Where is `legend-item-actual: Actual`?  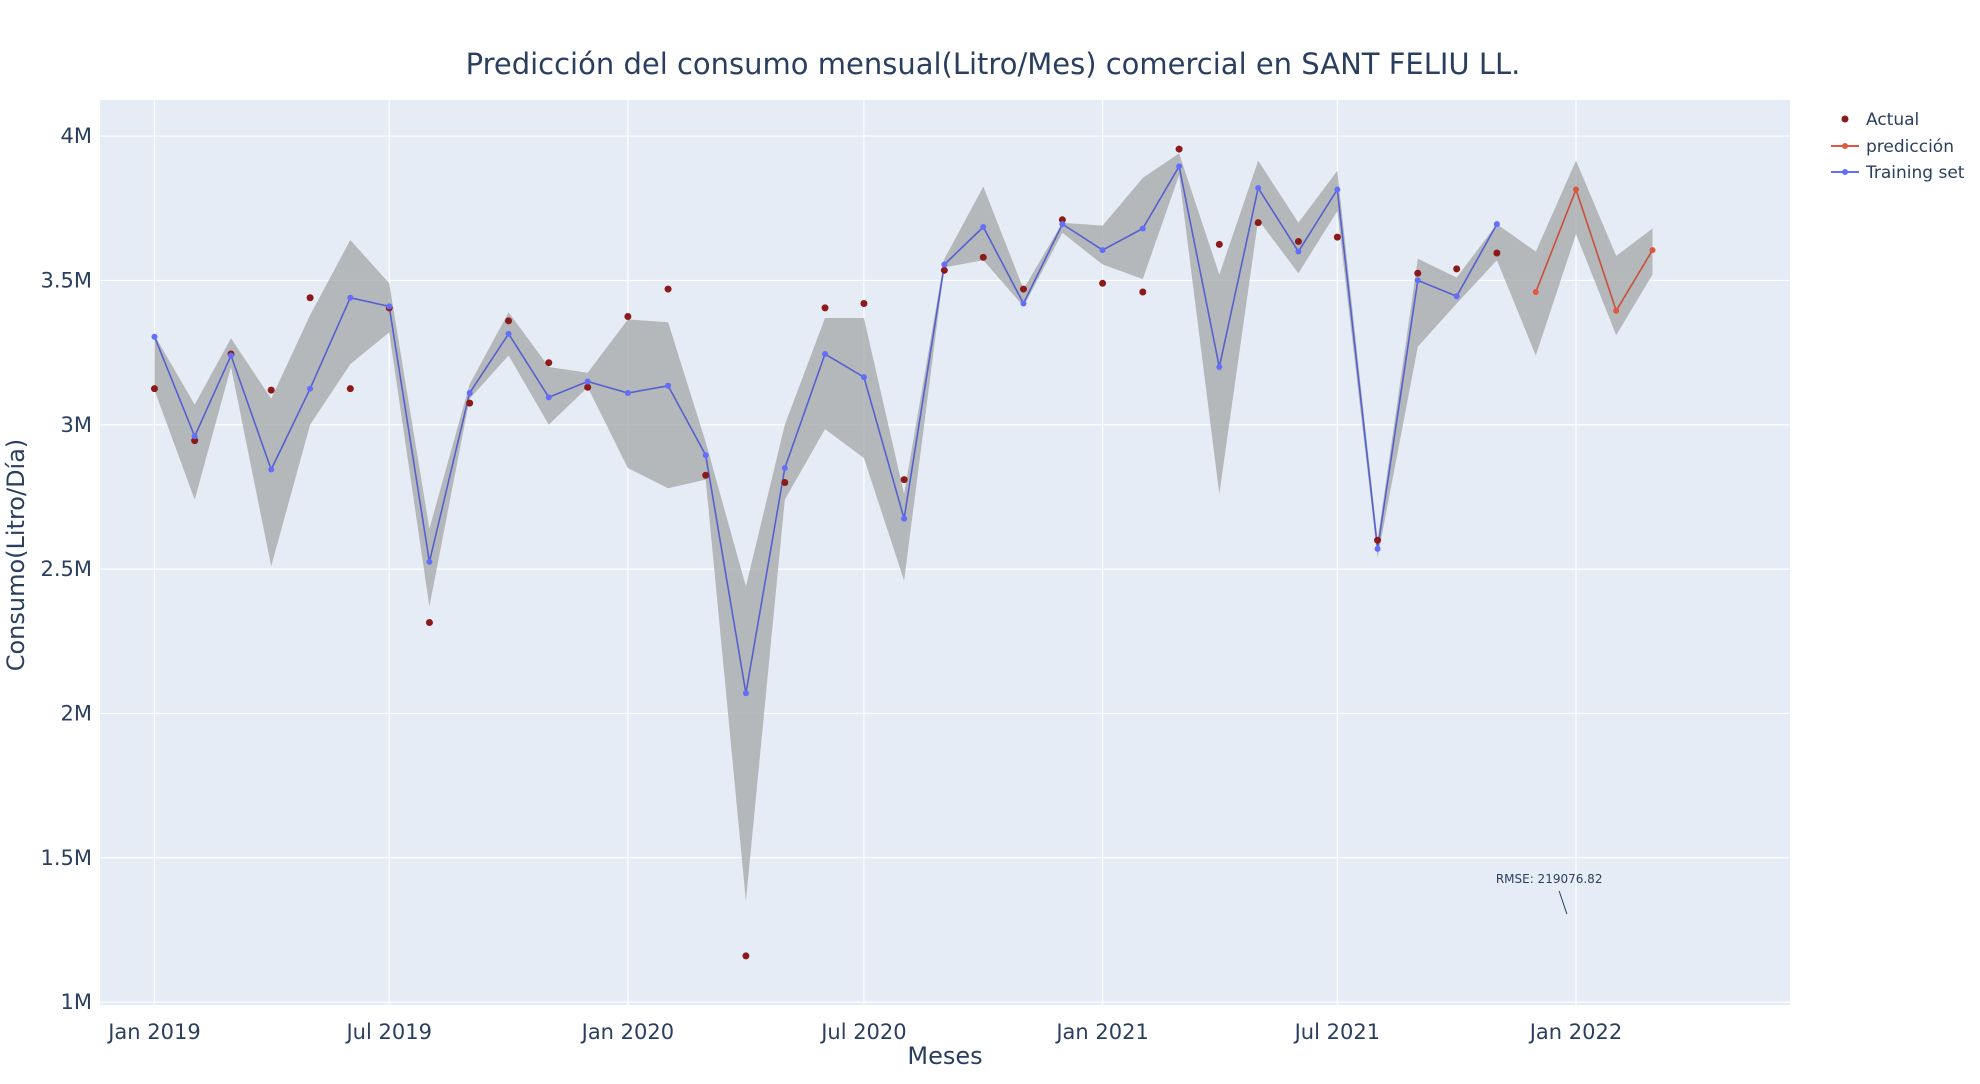 legend-item-actual: Actual is located at coordinates (1880, 120).